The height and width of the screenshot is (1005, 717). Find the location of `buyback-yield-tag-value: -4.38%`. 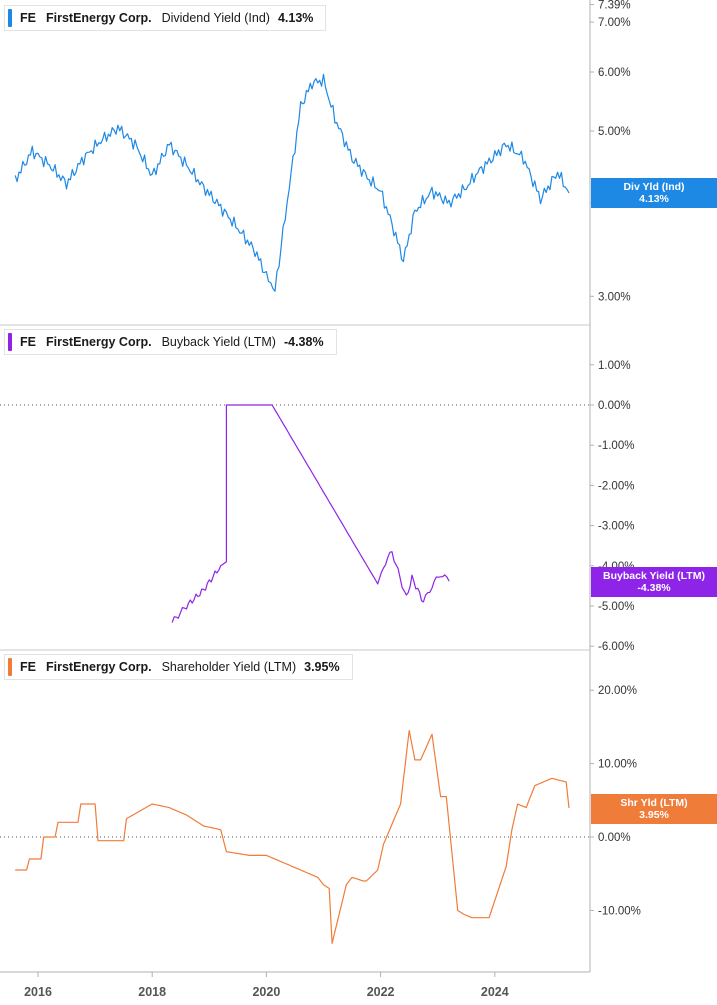

buyback-yield-tag-value: -4.38% is located at coordinates (654, 588).